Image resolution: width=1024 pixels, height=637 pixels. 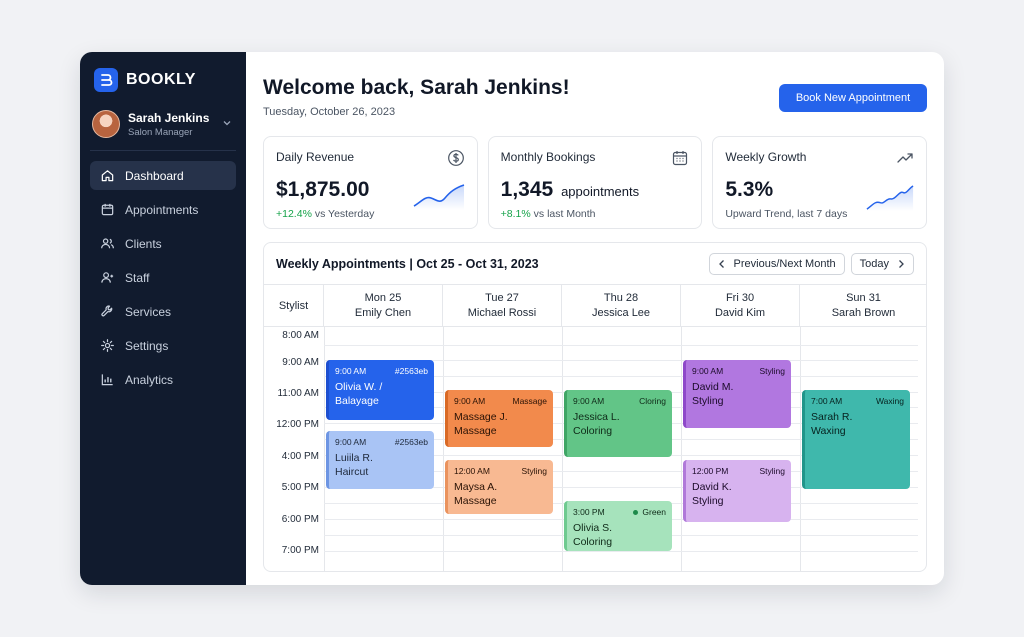 I want to click on sidebar-item-clients: Clients, so click(x=163, y=243).